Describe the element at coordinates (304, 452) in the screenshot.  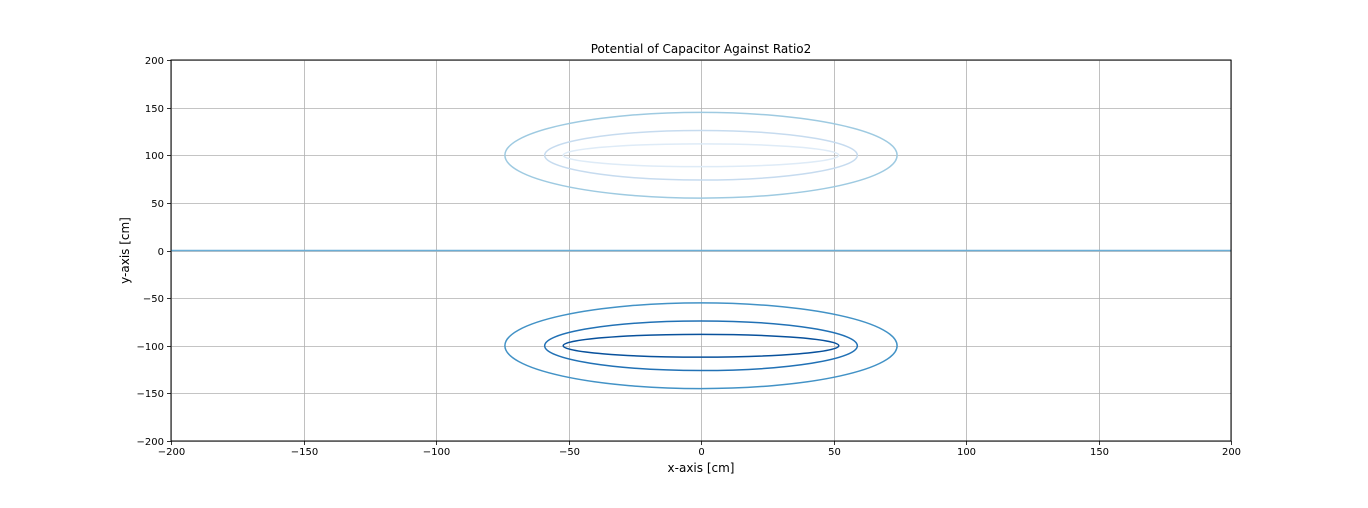
I see `x-tick-label: −150` at that location.